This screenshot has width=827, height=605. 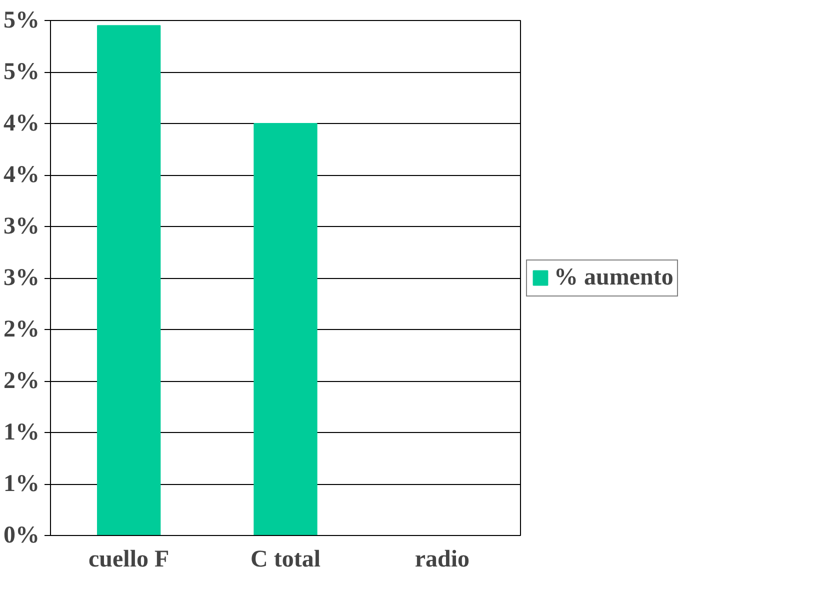 What do you see at coordinates (22, 535) in the screenshot?
I see `y-tick-label: 0%` at bounding box center [22, 535].